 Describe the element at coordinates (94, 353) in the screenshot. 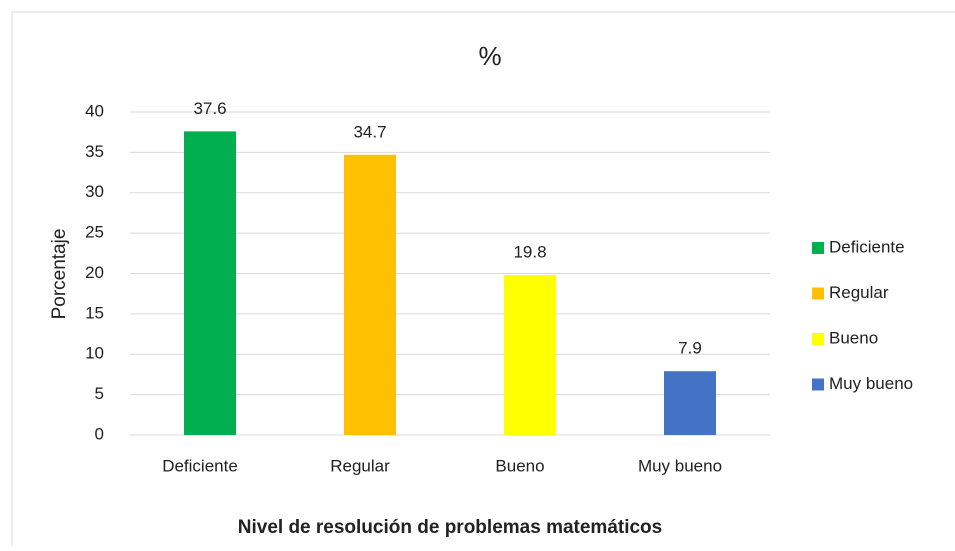

I see `y-tick-label: 10` at that location.